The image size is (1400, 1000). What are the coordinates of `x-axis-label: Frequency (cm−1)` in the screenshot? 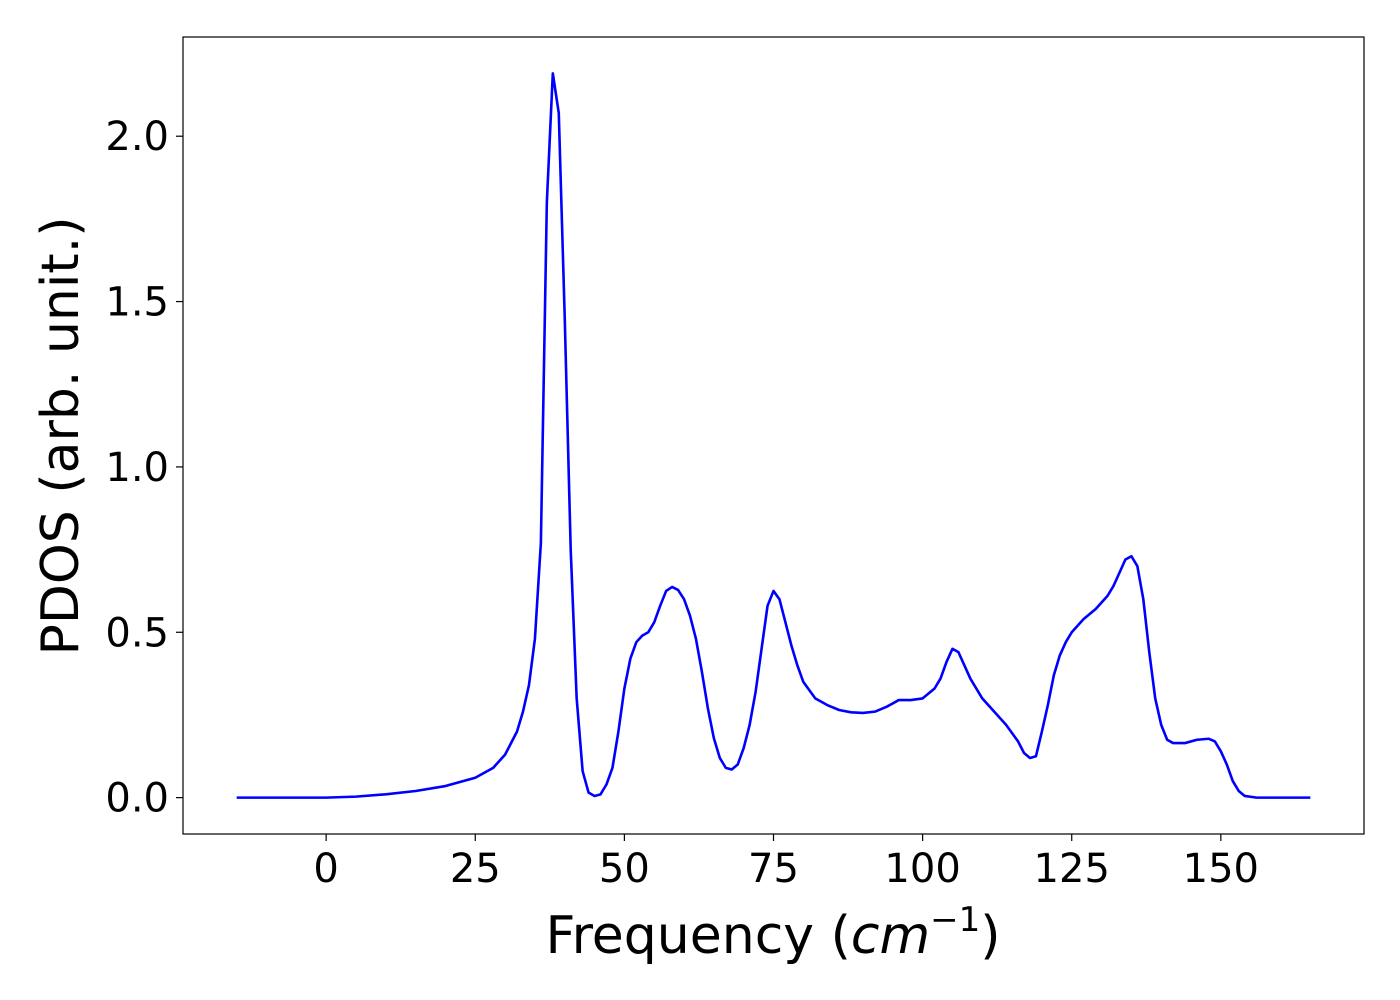 It's located at (772, 933).